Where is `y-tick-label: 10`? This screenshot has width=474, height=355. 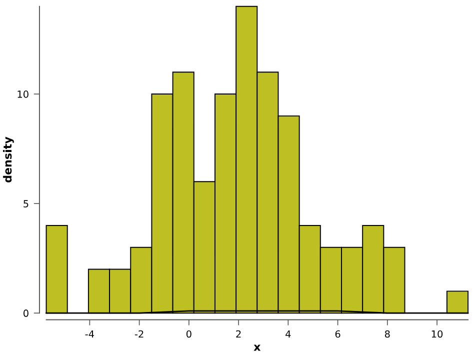
y-tick-label: 10 is located at coordinates (23, 94).